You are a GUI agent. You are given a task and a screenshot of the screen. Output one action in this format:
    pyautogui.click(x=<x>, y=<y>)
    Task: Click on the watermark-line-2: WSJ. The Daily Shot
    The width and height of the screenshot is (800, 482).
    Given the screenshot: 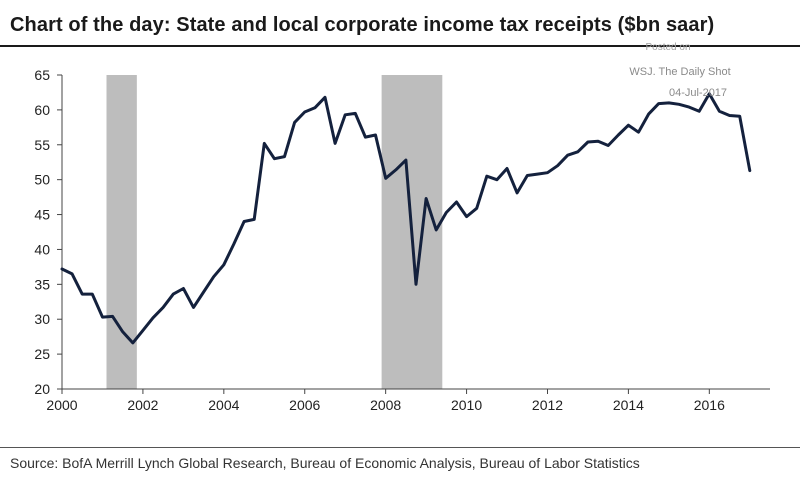 What is the action you would take?
    pyautogui.click(x=679, y=72)
    